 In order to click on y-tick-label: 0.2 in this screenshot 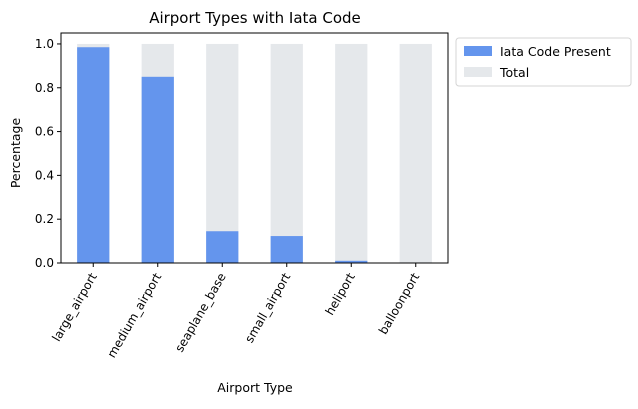, I will do `click(44, 219)`.